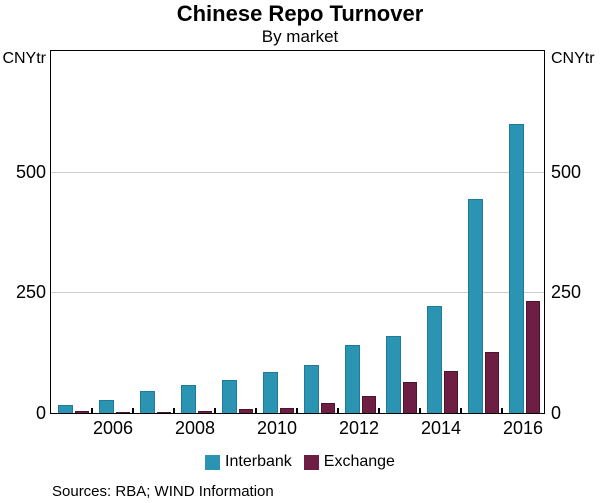 This screenshot has height=503, width=600. What do you see at coordinates (204, 411) in the screenshot?
I see `bar-exchange-2008` at bounding box center [204, 411].